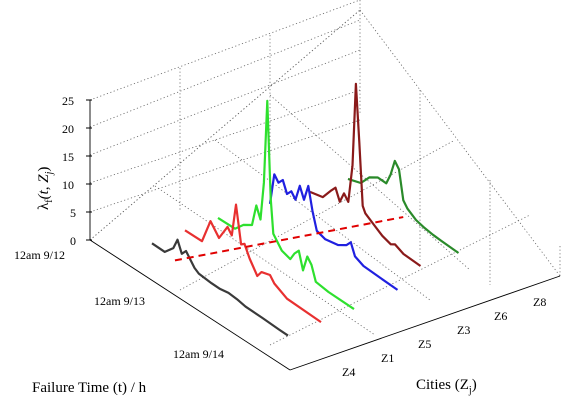 Image resolution: width=570 pixels, height=409 pixels. What do you see at coordinates (424, 344) in the screenshot?
I see `y-tick-label: Z5` at bounding box center [424, 344].